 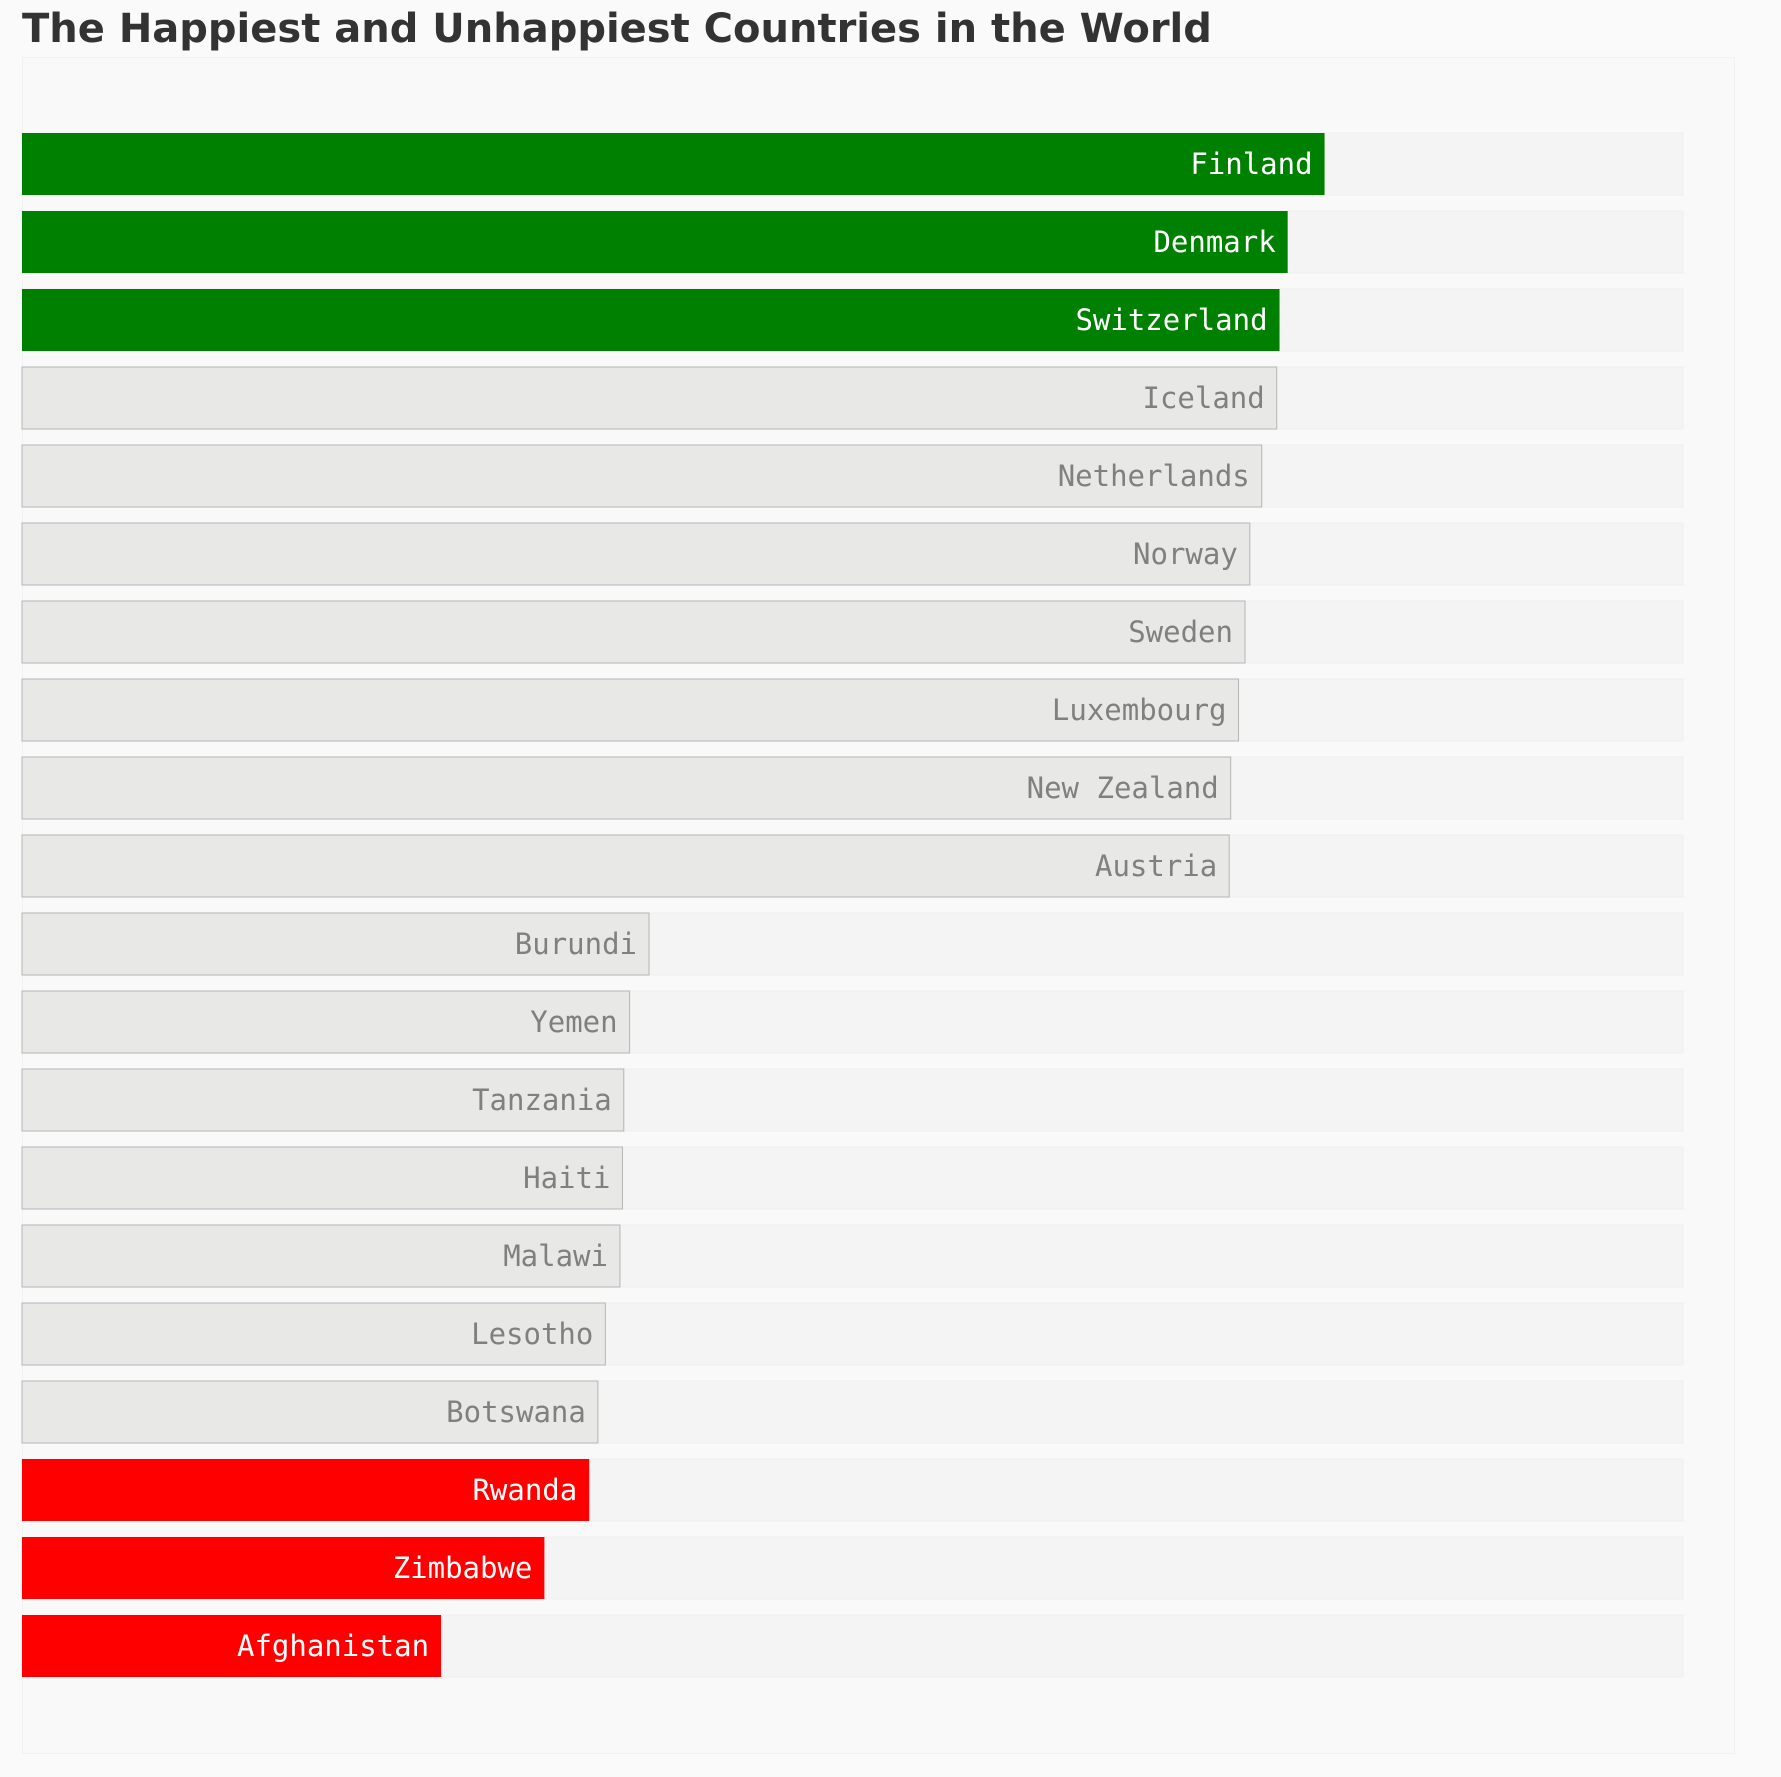 I want to click on bar-iceland, so click(x=649, y=398).